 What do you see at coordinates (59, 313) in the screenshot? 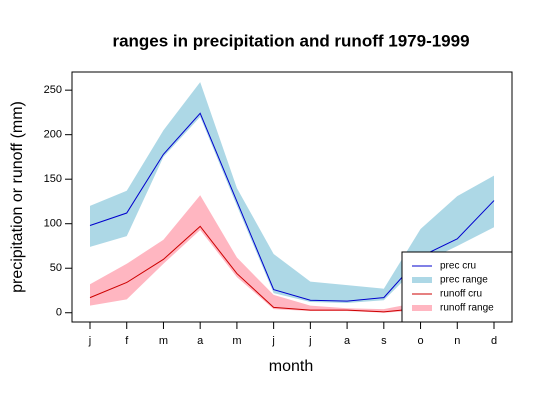
I see `y-tick-label: 0` at bounding box center [59, 313].